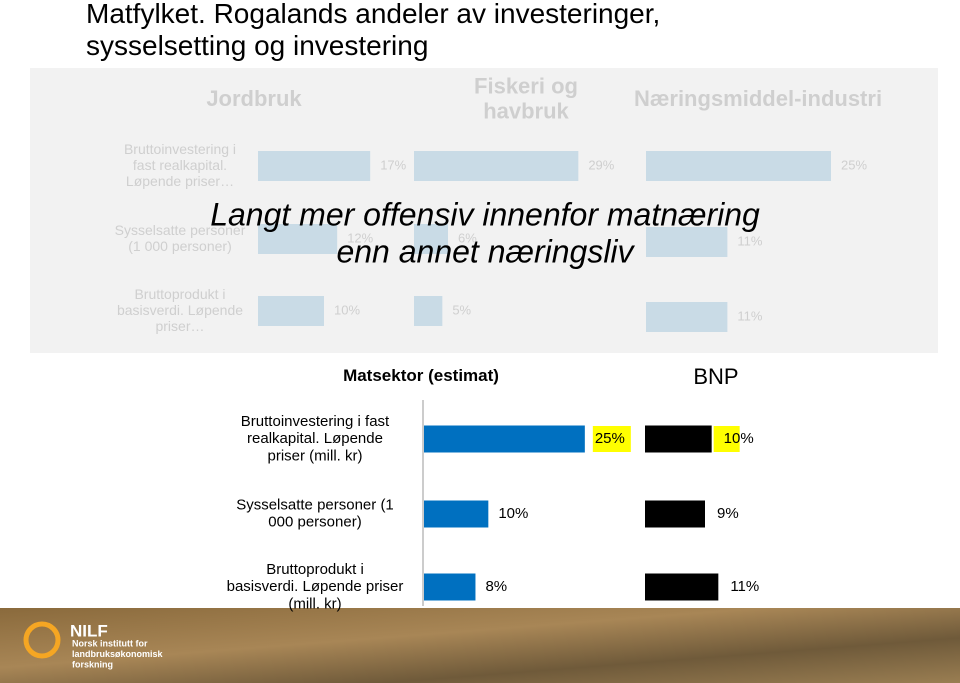 The height and width of the screenshot is (683, 960). What do you see at coordinates (393, 164) in the screenshot?
I see `value-label: 17%` at bounding box center [393, 164].